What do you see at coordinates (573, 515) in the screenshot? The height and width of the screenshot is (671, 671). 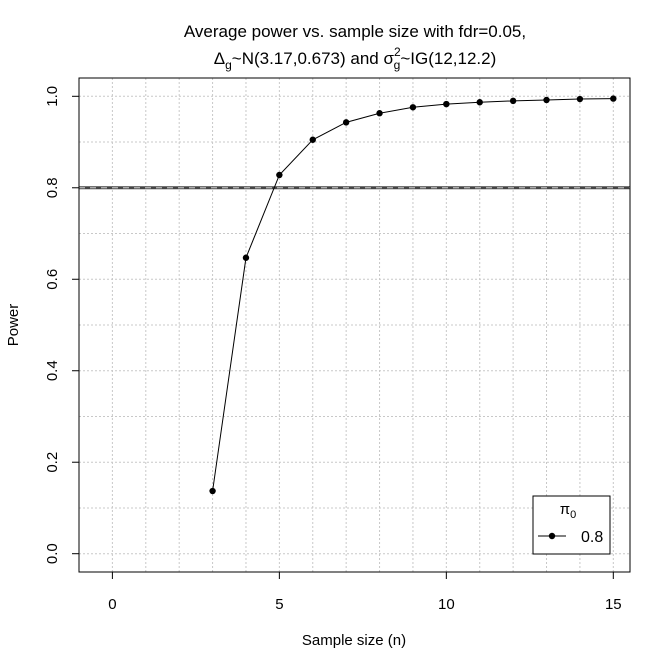 I see `legend-title-sub: 0` at bounding box center [573, 515].